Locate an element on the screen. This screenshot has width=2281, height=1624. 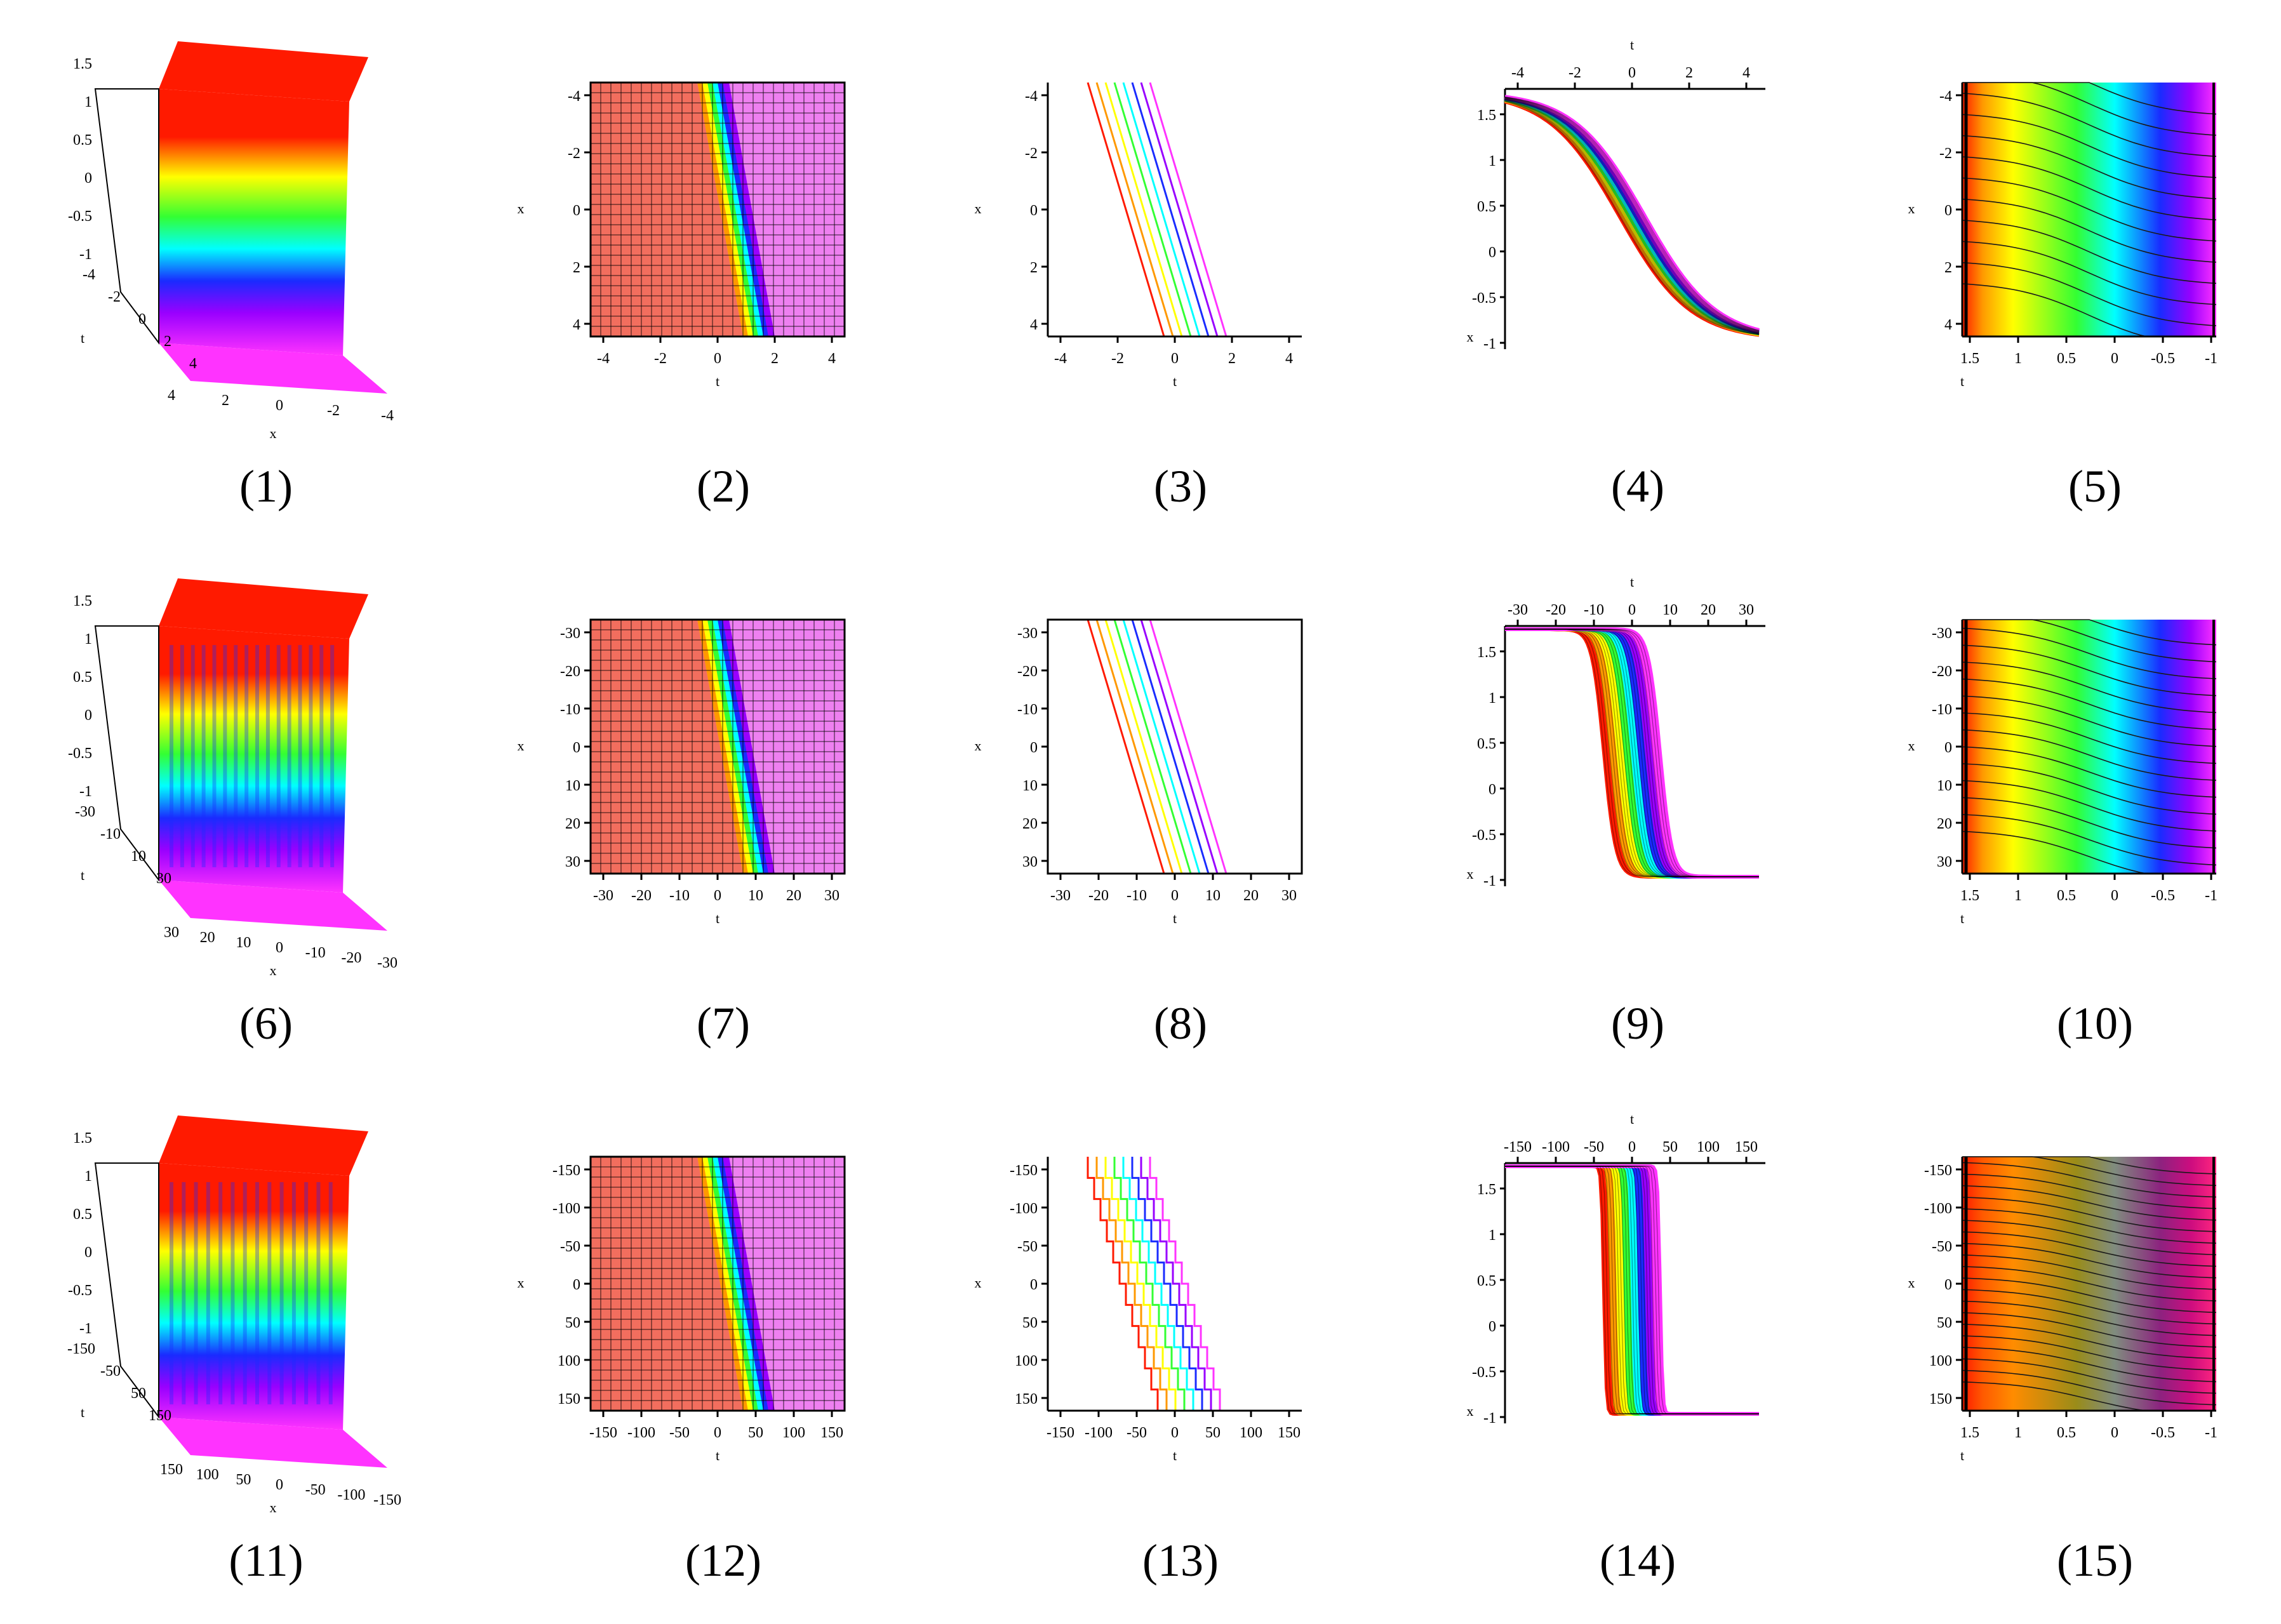
y-tick-label: -4 is located at coordinates (1945, 97).